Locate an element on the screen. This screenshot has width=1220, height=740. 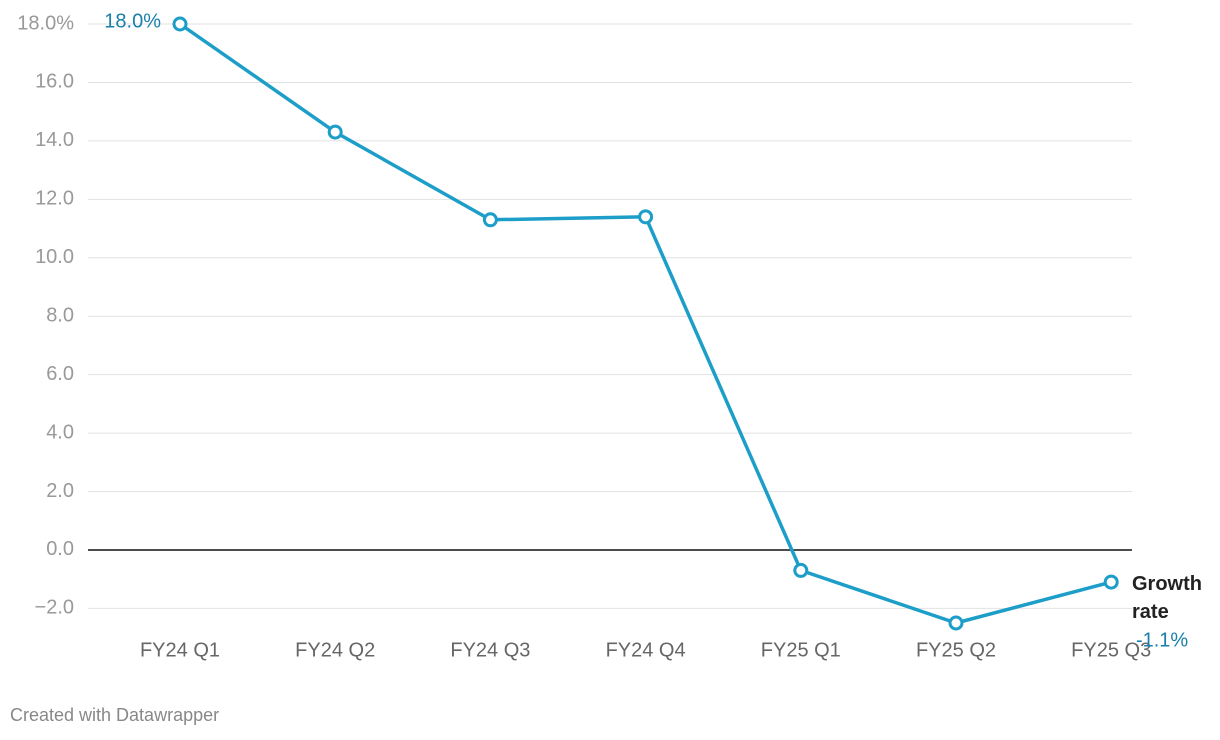
value-label: 18.0% is located at coordinates (132, 21).